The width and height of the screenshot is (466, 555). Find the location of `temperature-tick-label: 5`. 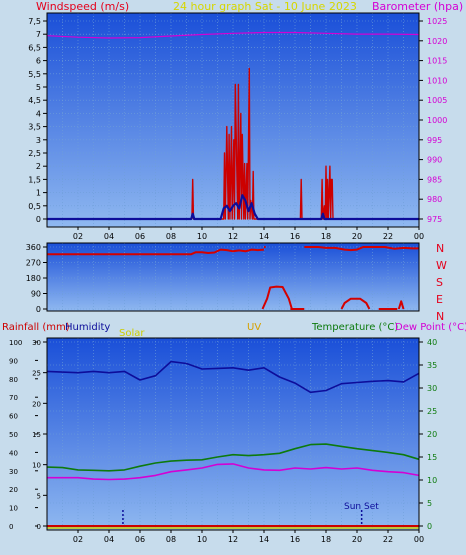

temperature-tick-label: 5 is located at coordinates (429, 503).